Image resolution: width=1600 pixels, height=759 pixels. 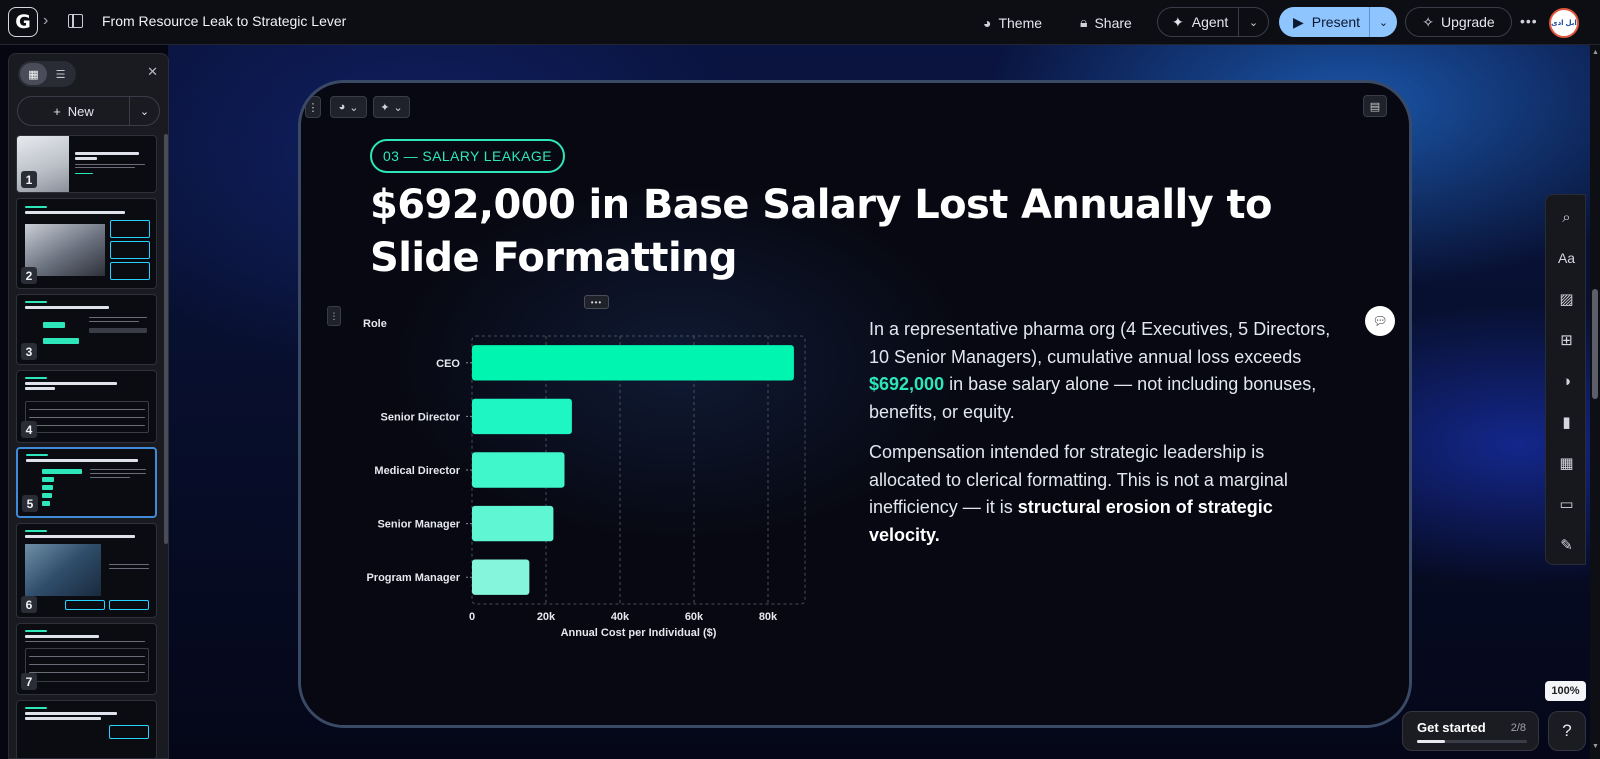 What do you see at coordinates (1324, 22) in the screenshot?
I see `present-button: ▶ Present` at bounding box center [1324, 22].